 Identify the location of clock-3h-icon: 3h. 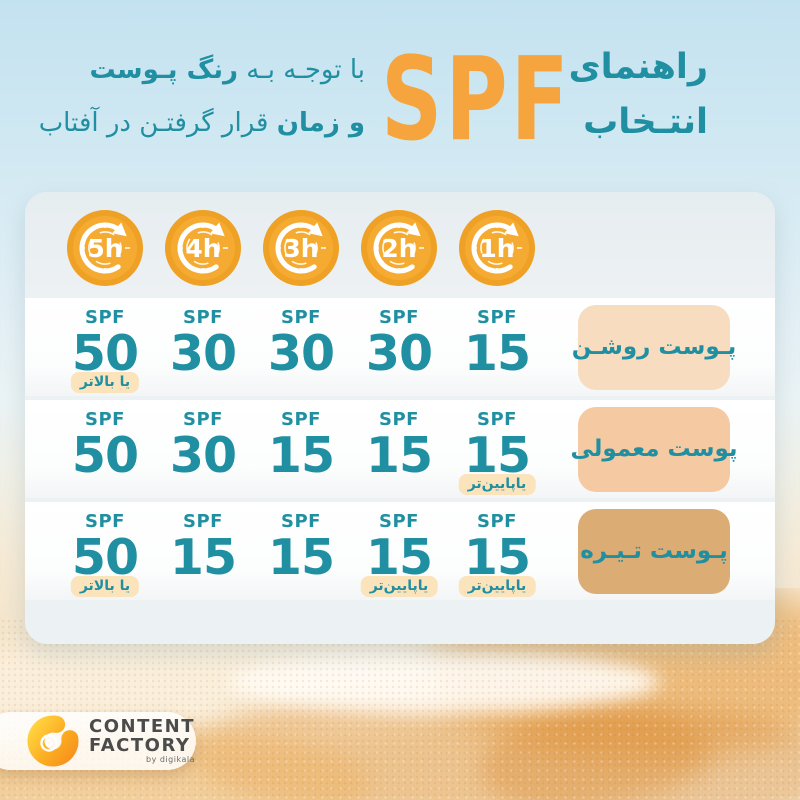
(301, 243).